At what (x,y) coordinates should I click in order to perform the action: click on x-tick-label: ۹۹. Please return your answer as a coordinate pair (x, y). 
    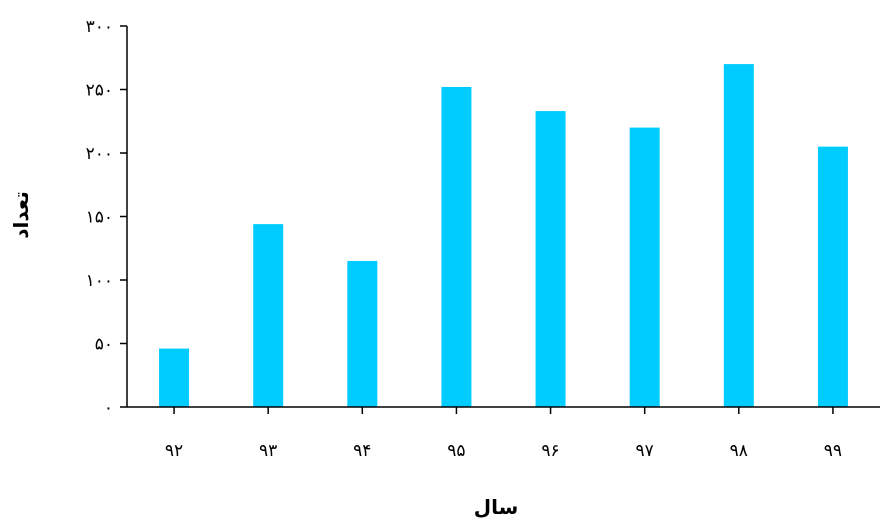
    Looking at the image, I should click on (833, 451).